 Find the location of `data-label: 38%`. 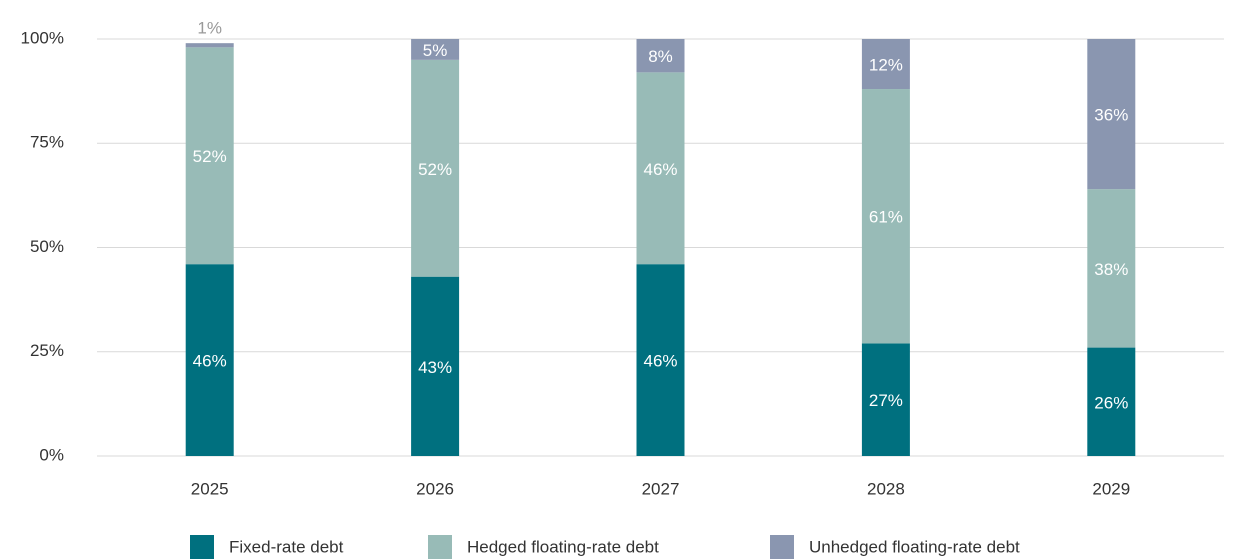

data-label: 38% is located at coordinates (1111, 269).